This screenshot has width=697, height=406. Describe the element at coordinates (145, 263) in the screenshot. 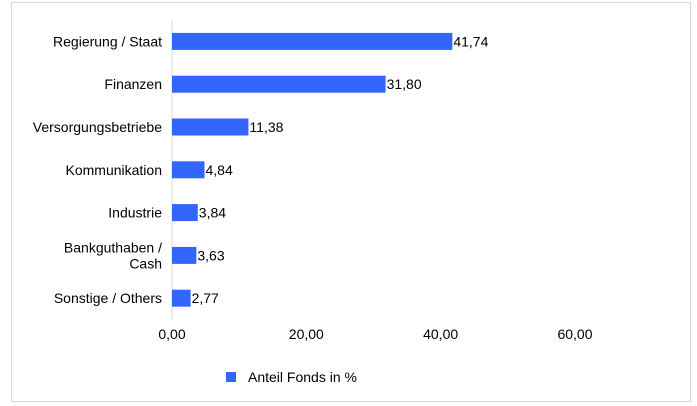

I see `category-label-line: Cash` at that location.